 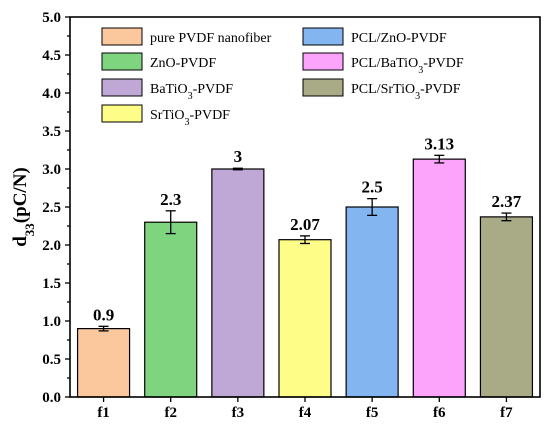 I want to click on legend-label-7: SrTiO3-PVDF, so click(x=190, y=118).